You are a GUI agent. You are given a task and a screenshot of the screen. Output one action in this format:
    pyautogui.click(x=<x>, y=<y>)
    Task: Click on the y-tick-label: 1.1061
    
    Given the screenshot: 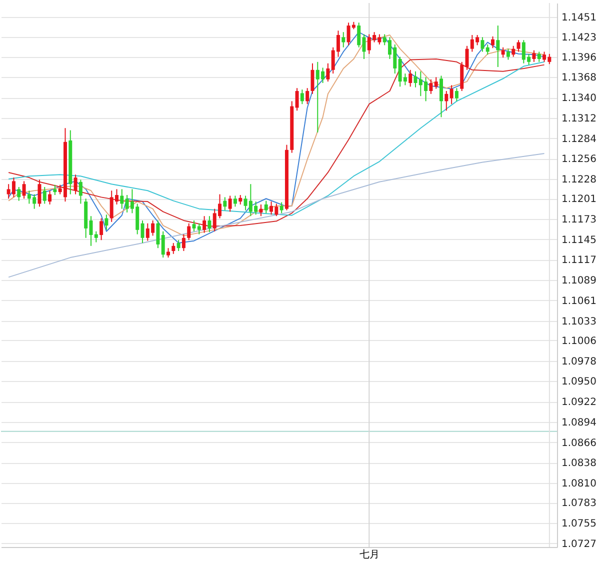 What is the action you would take?
    pyautogui.click(x=579, y=301)
    